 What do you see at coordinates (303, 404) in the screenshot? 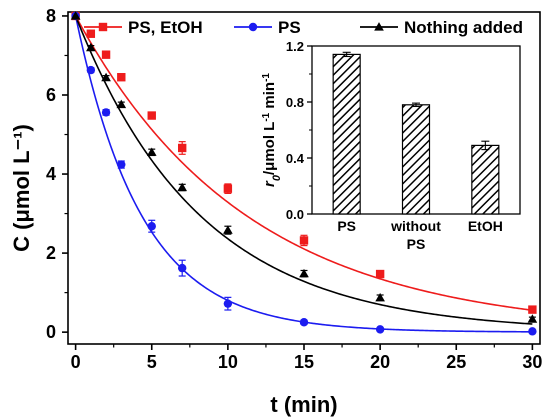
I see `x-axis-title: t (min)` at bounding box center [303, 404].